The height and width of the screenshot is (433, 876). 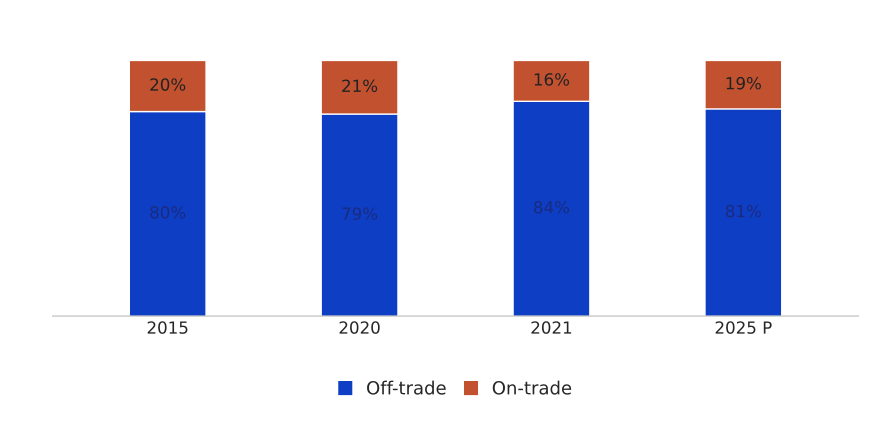 What do you see at coordinates (168, 84) in the screenshot?
I see `data-label: 20%` at bounding box center [168, 84].